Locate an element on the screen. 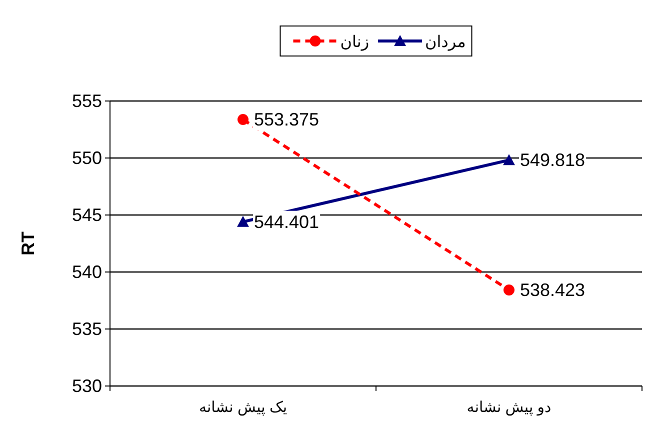  y-tick-label: 550 is located at coordinates (87, 158).